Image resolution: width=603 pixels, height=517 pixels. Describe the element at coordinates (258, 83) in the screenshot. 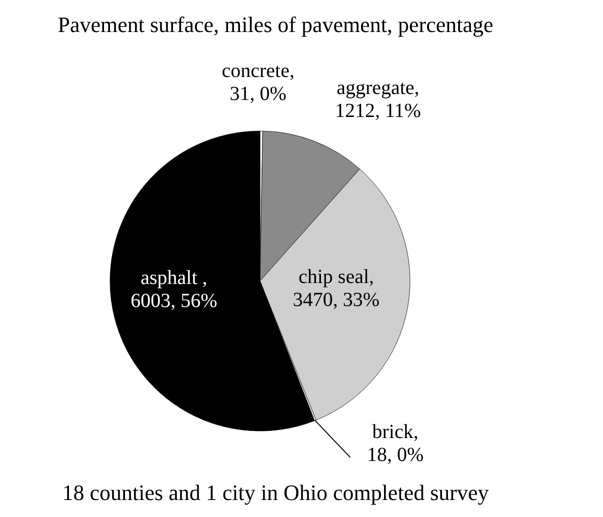

I see `slice-label: concrete, 31, 0%` at that location.